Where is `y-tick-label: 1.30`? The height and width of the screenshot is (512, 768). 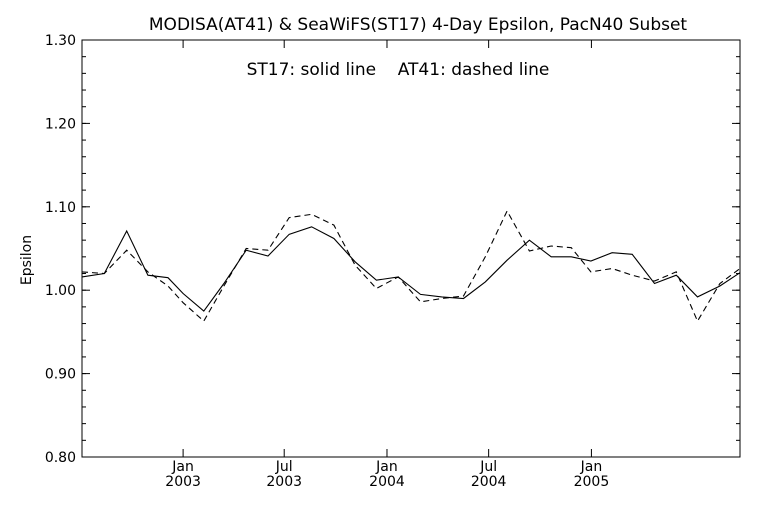
y-tick-label: 1.30 is located at coordinates (60, 41).